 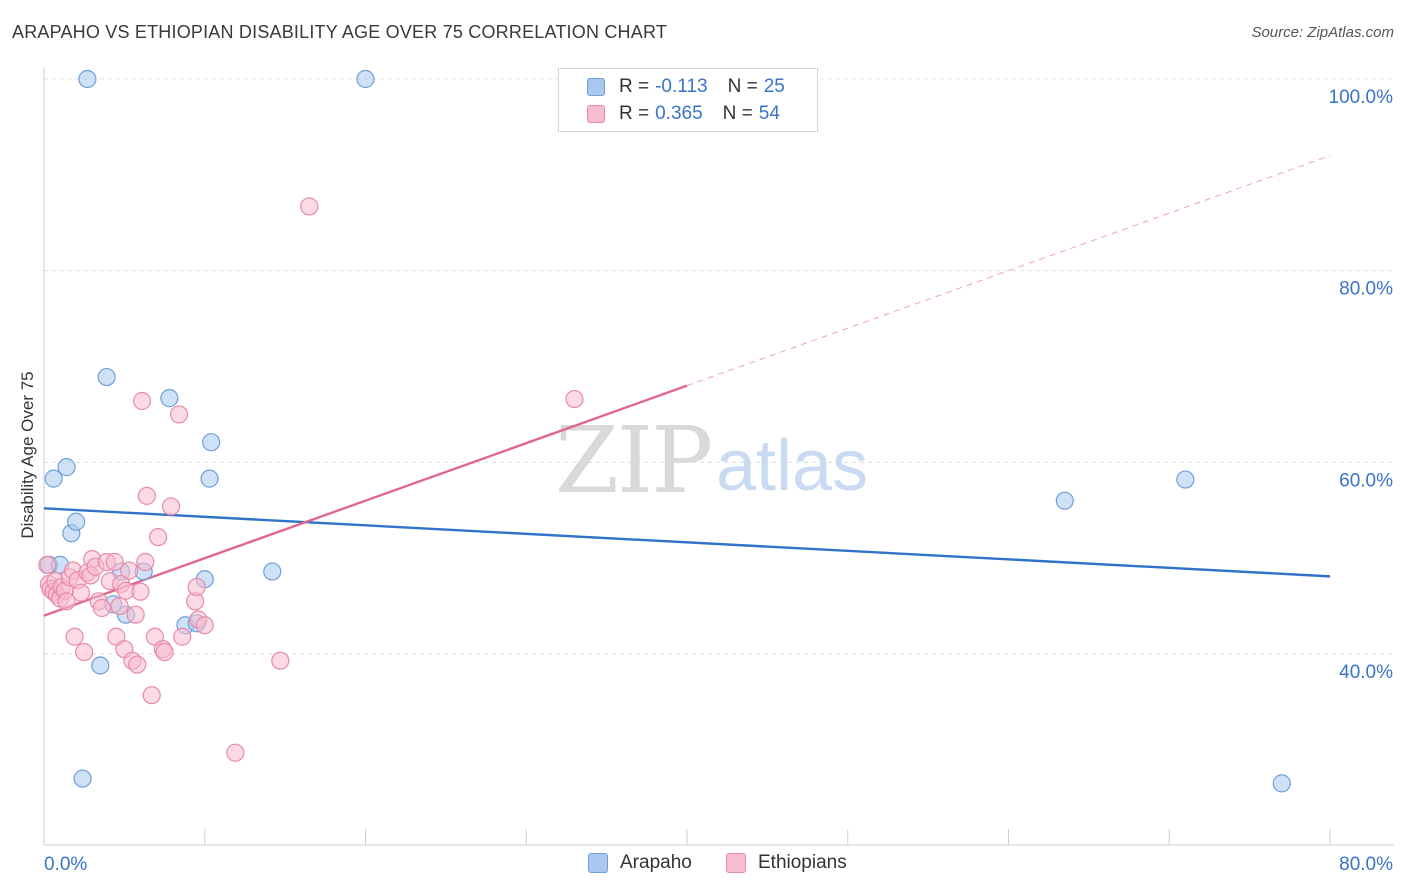 What do you see at coordinates (769, 113) in the screenshot?
I see `n-value: 54` at bounding box center [769, 113].